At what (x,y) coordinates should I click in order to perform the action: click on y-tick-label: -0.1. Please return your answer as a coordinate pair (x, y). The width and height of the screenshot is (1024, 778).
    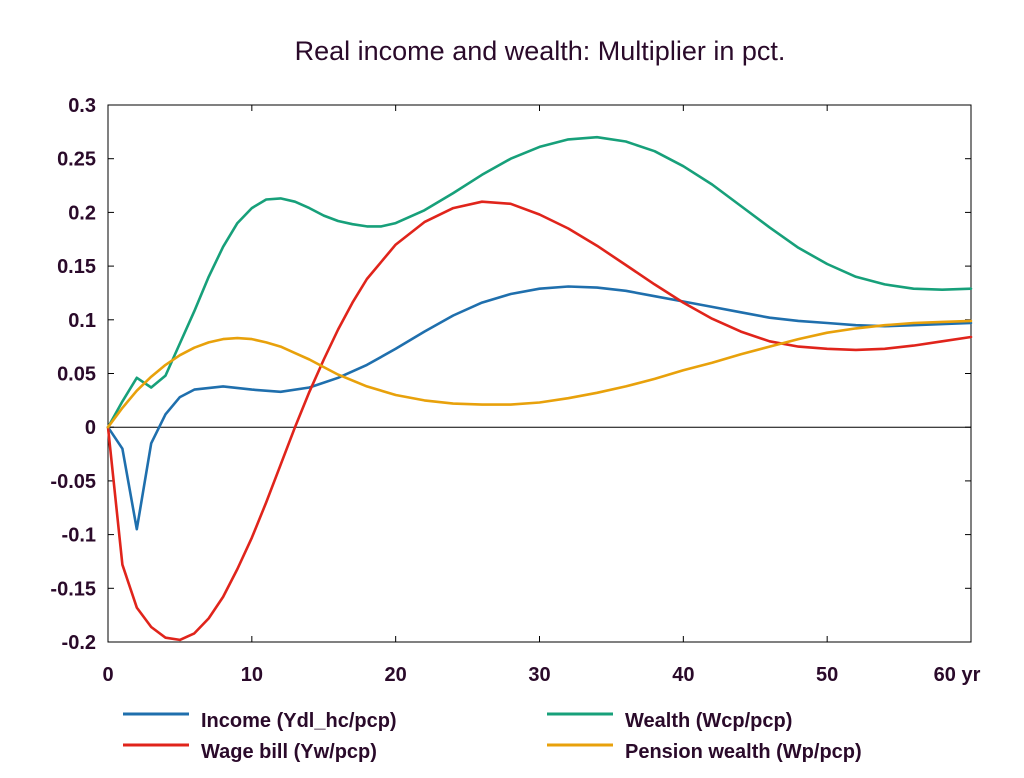
    Looking at the image, I should click on (79, 536).